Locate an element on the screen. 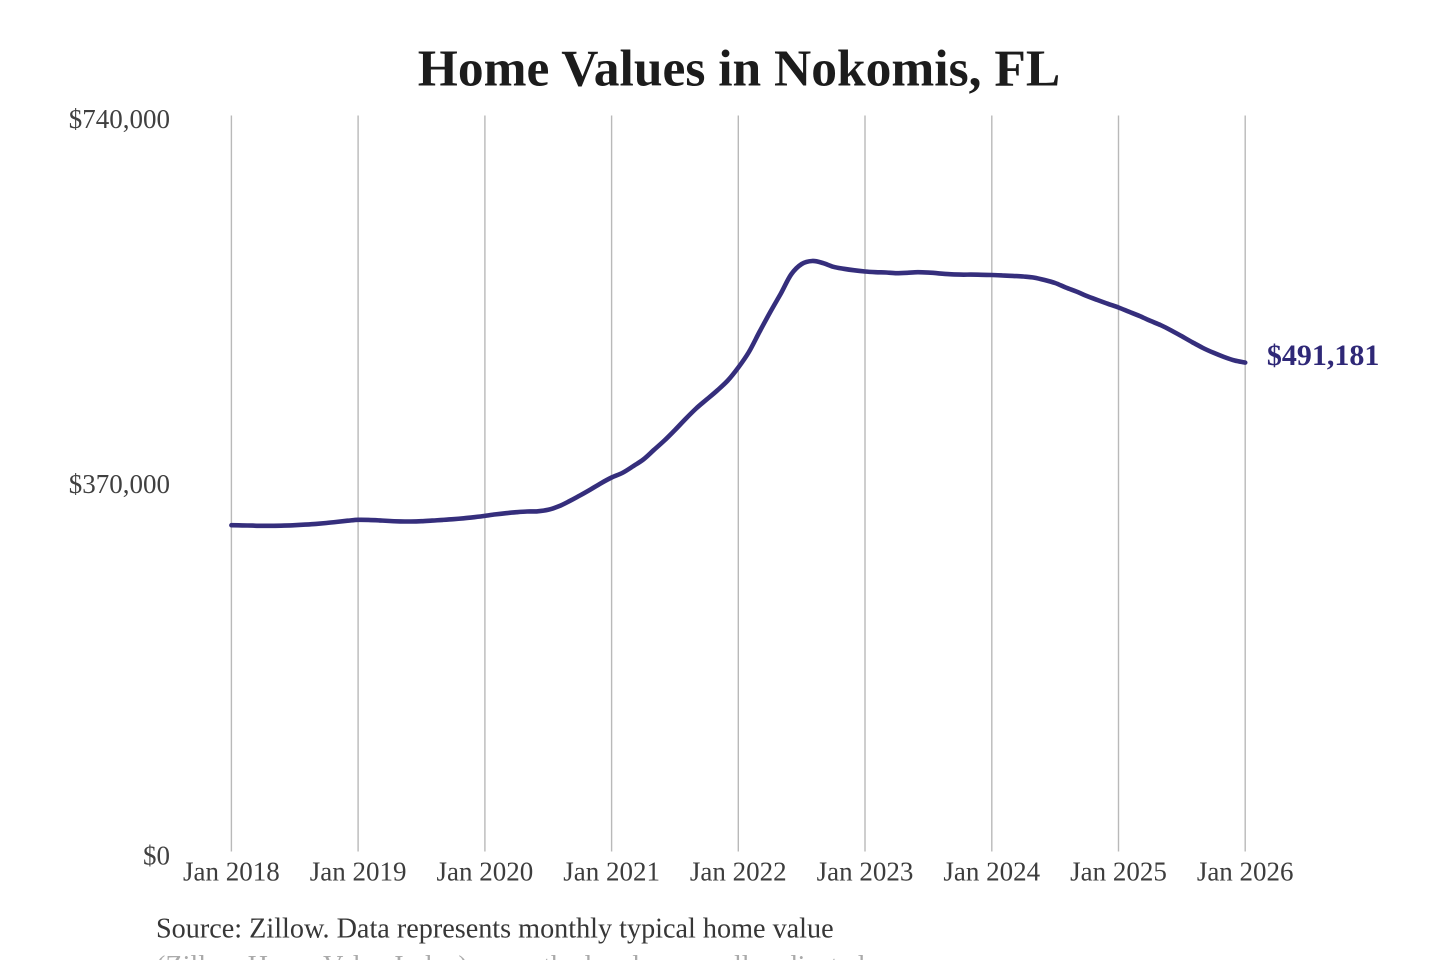 The image size is (1440, 960). svg-text: Jan 2022 is located at coordinates (738, 872).